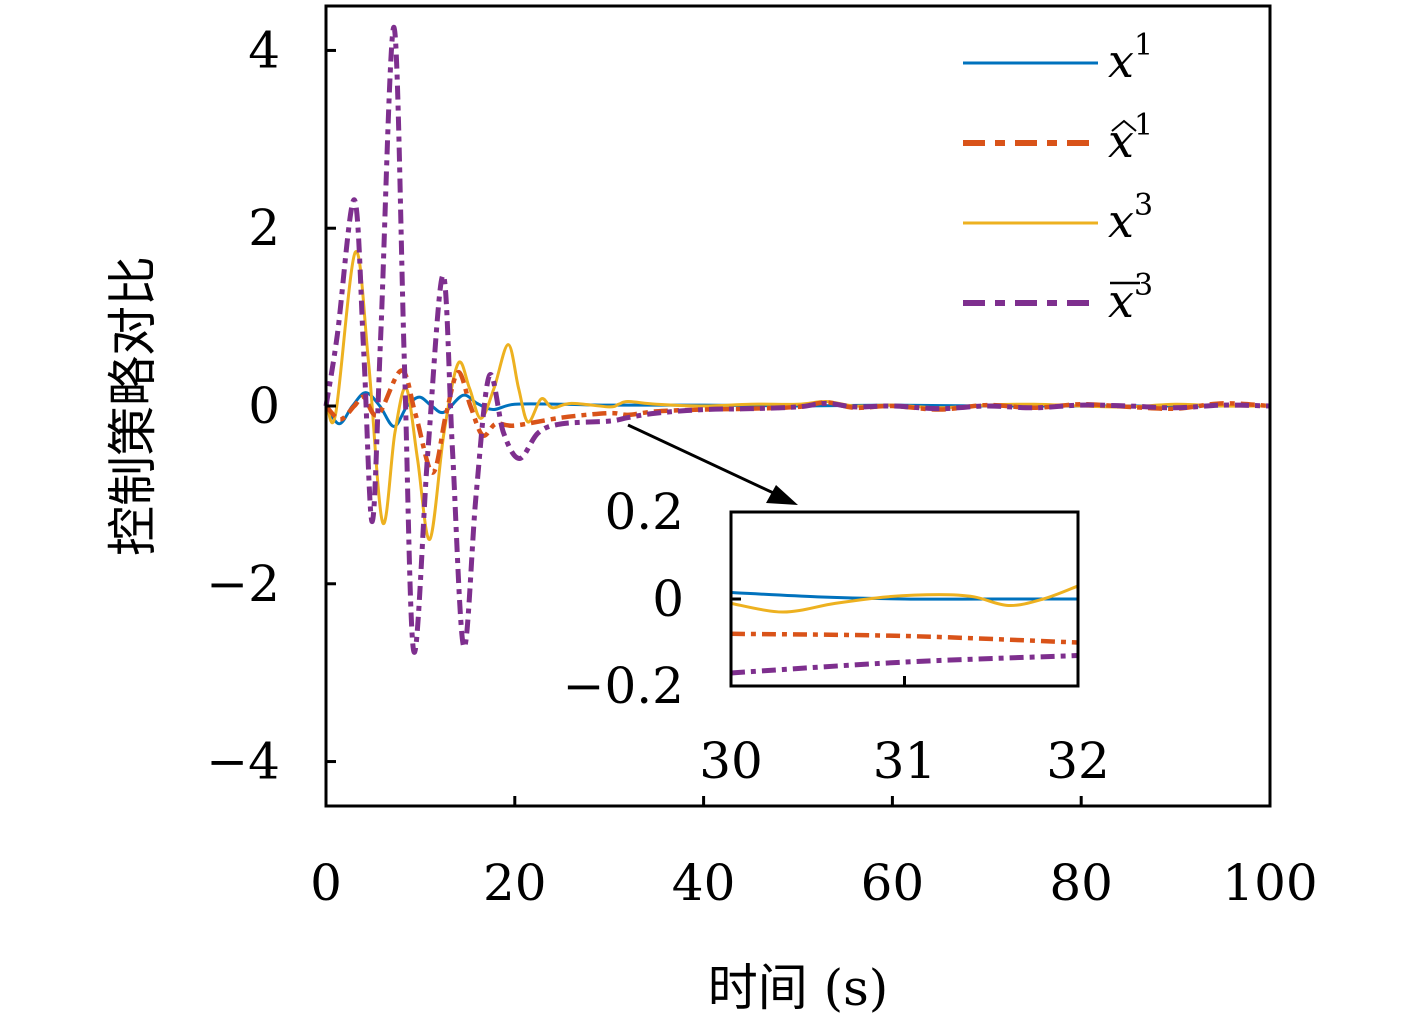  What do you see at coordinates (623, 686) in the screenshot?
I see `y-tick-label: −0.2` at bounding box center [623, 686].